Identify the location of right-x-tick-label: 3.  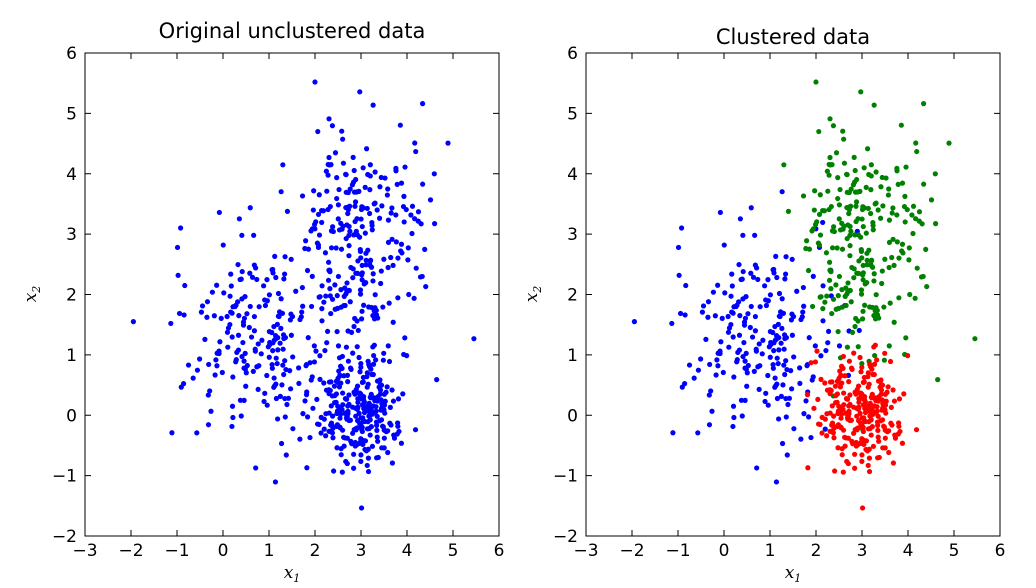
(862, 551).